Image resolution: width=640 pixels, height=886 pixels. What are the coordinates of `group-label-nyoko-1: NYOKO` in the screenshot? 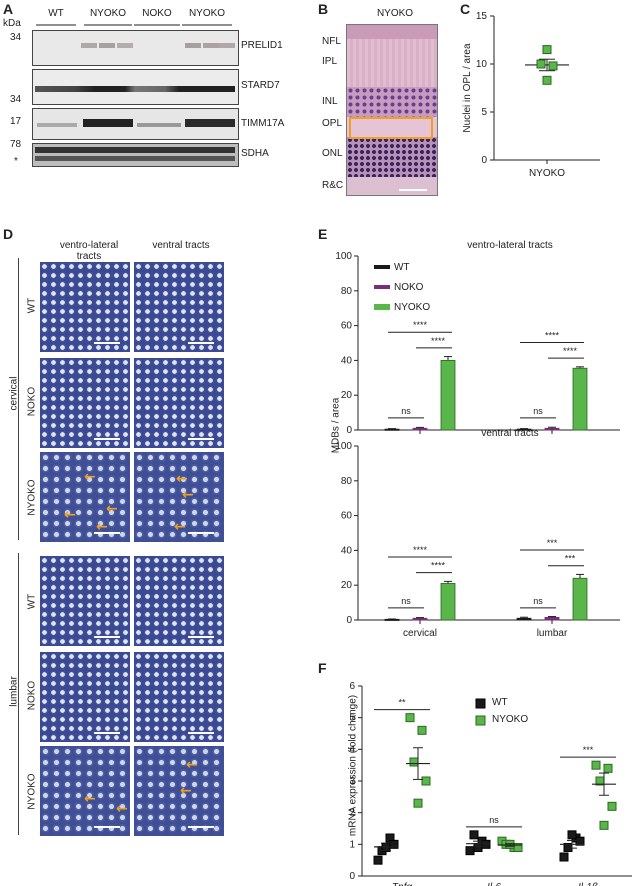 It's located at (108, 13).